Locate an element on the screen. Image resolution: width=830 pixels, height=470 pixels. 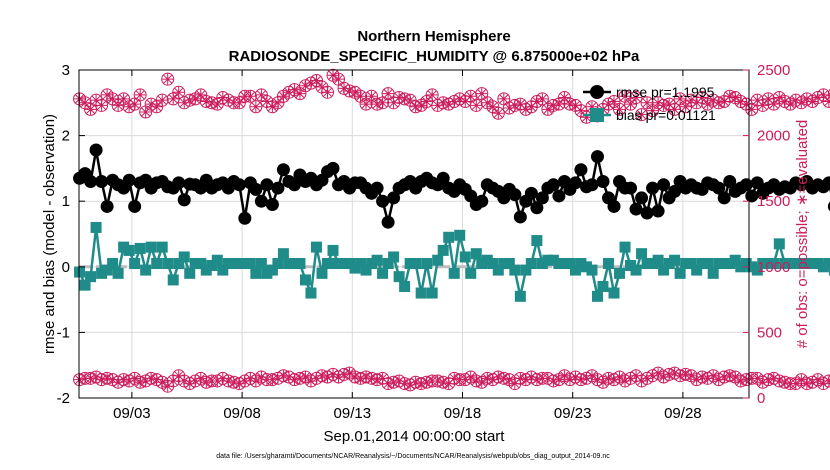
chart-title: Northern Hemisphere is located at coordinates (433, 36).